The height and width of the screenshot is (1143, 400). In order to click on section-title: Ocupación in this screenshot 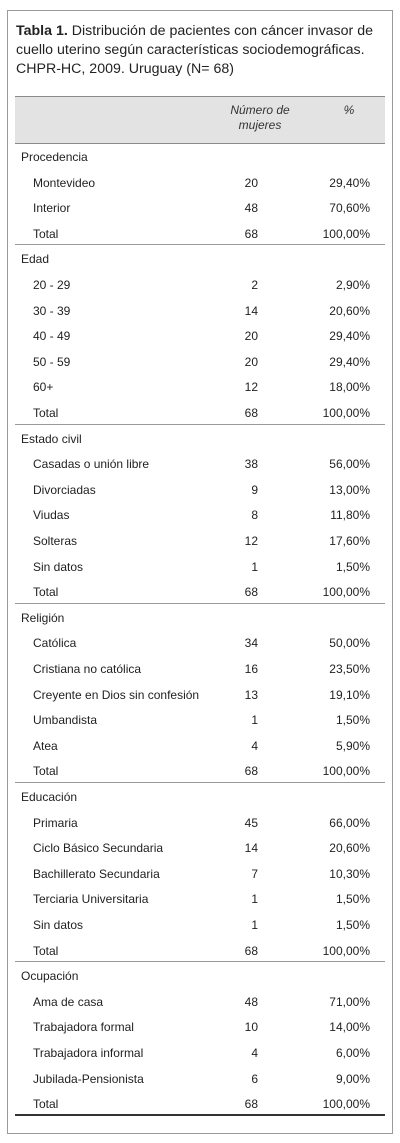, I will do `click(50, 976)`.